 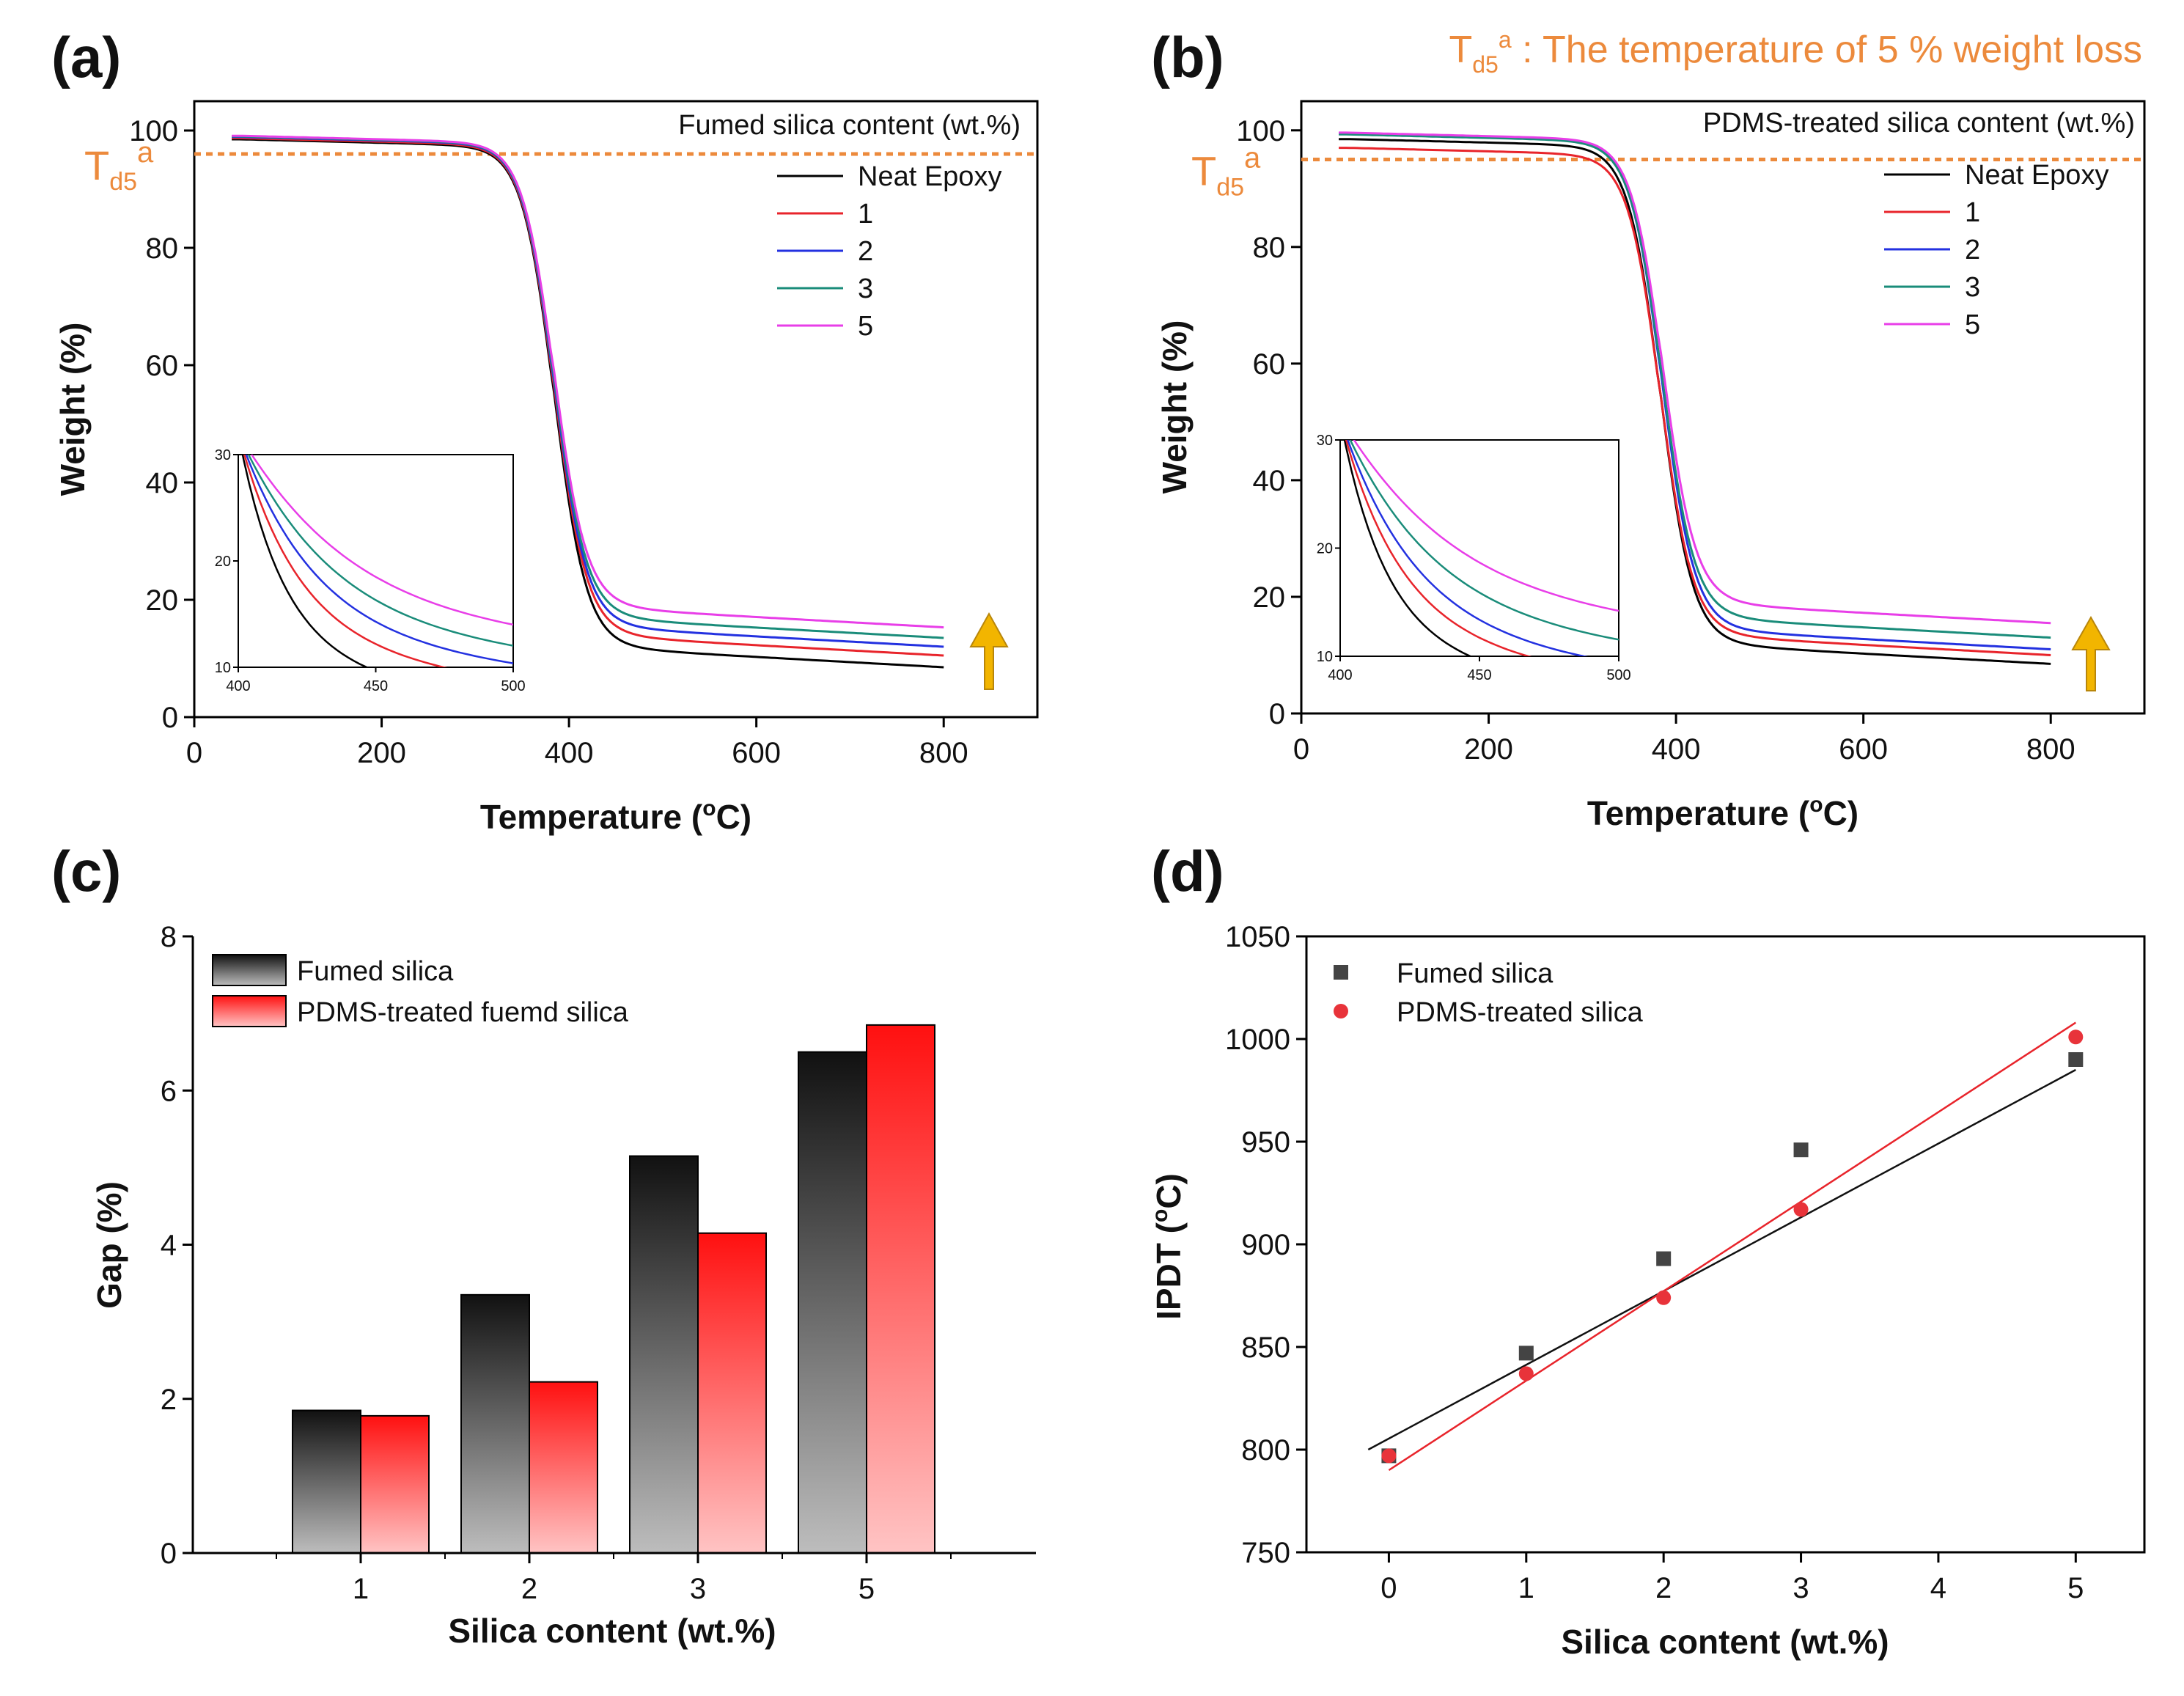 I want to click on y-axis-title-d: IPDT (oC), so click(x=1168, y=1246).